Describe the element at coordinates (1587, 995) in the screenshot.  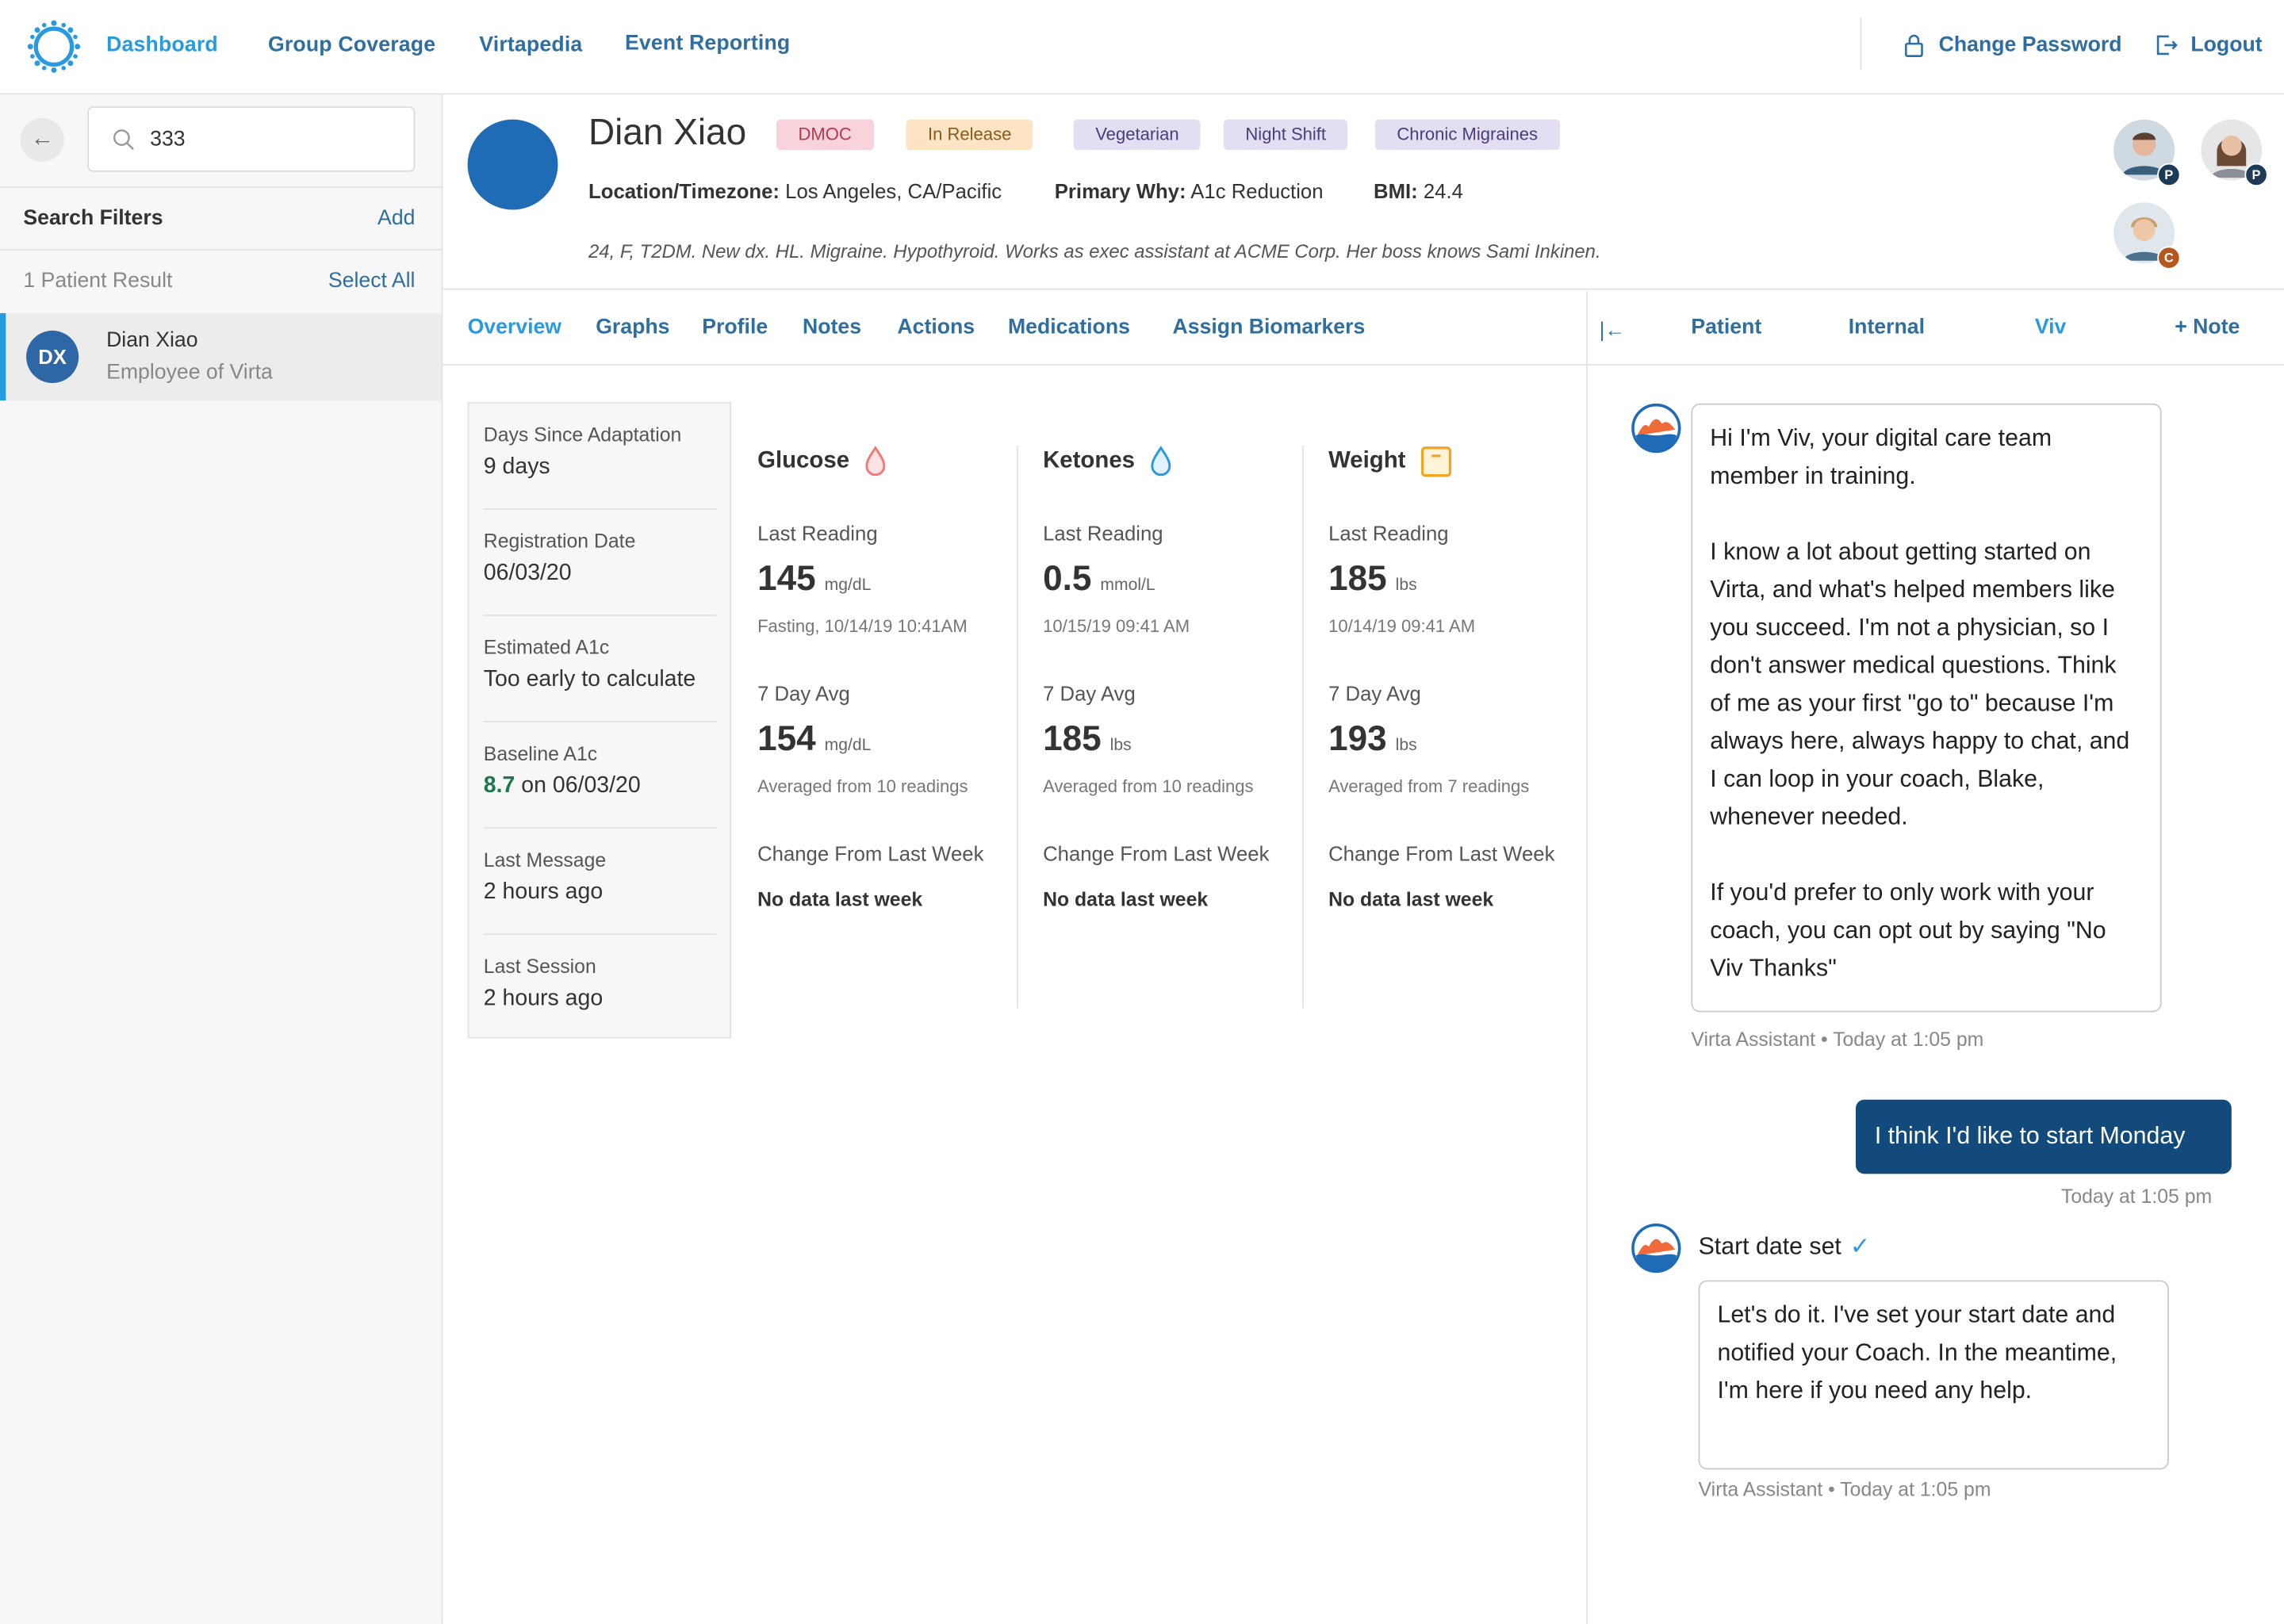
I see `panel-divider` at that location.